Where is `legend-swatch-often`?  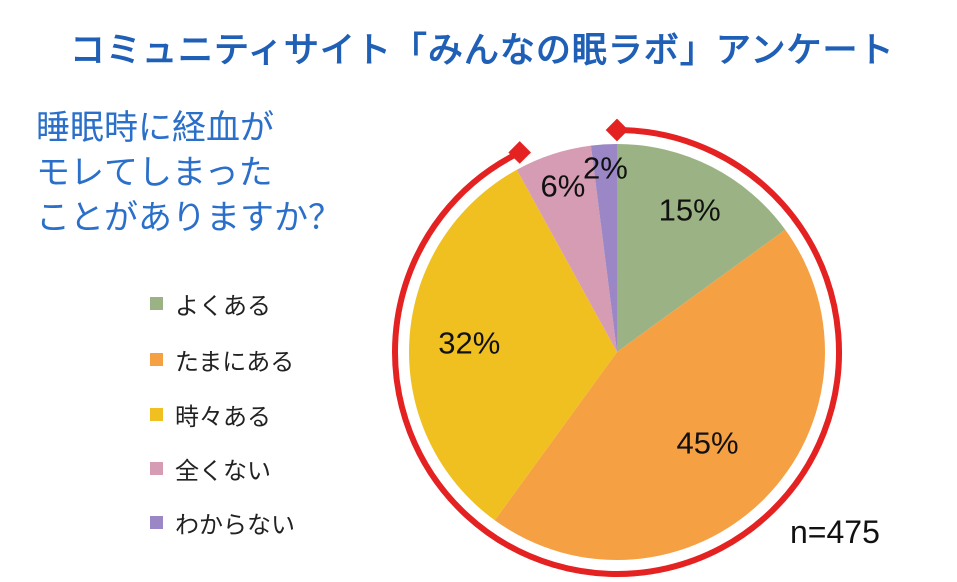 legend-swatch-often is located at coordinates (156, 303).